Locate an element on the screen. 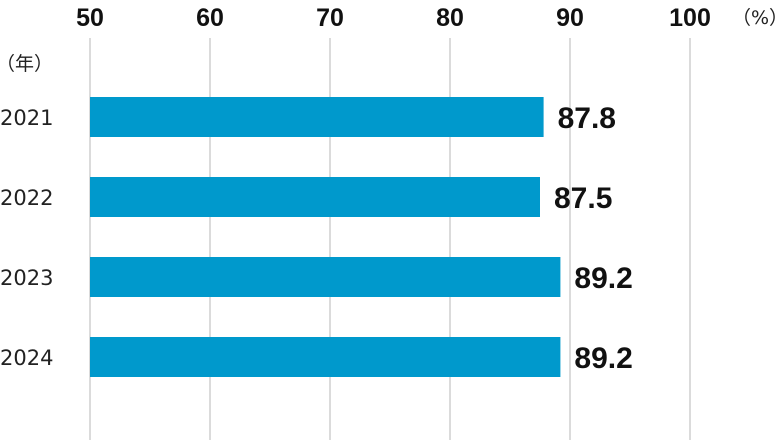 The height and width of the screenshot is (440, 780). x-tick-label: 90 is located at coordinates (570, 18).